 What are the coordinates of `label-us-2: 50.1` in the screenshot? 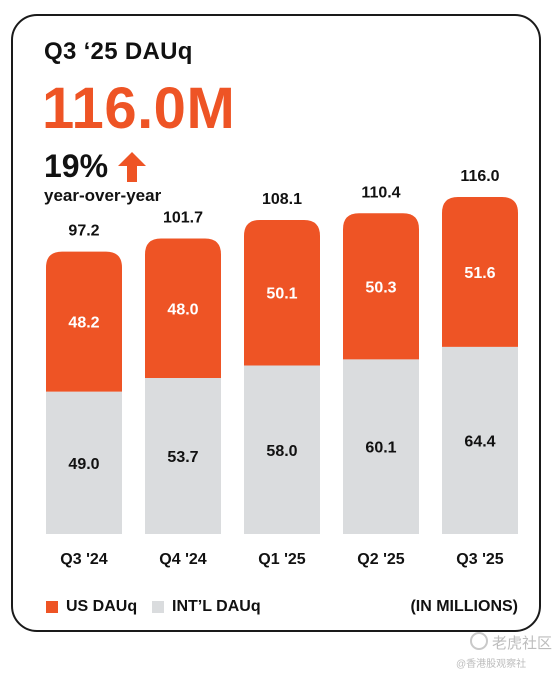 It's located at (281, 294).